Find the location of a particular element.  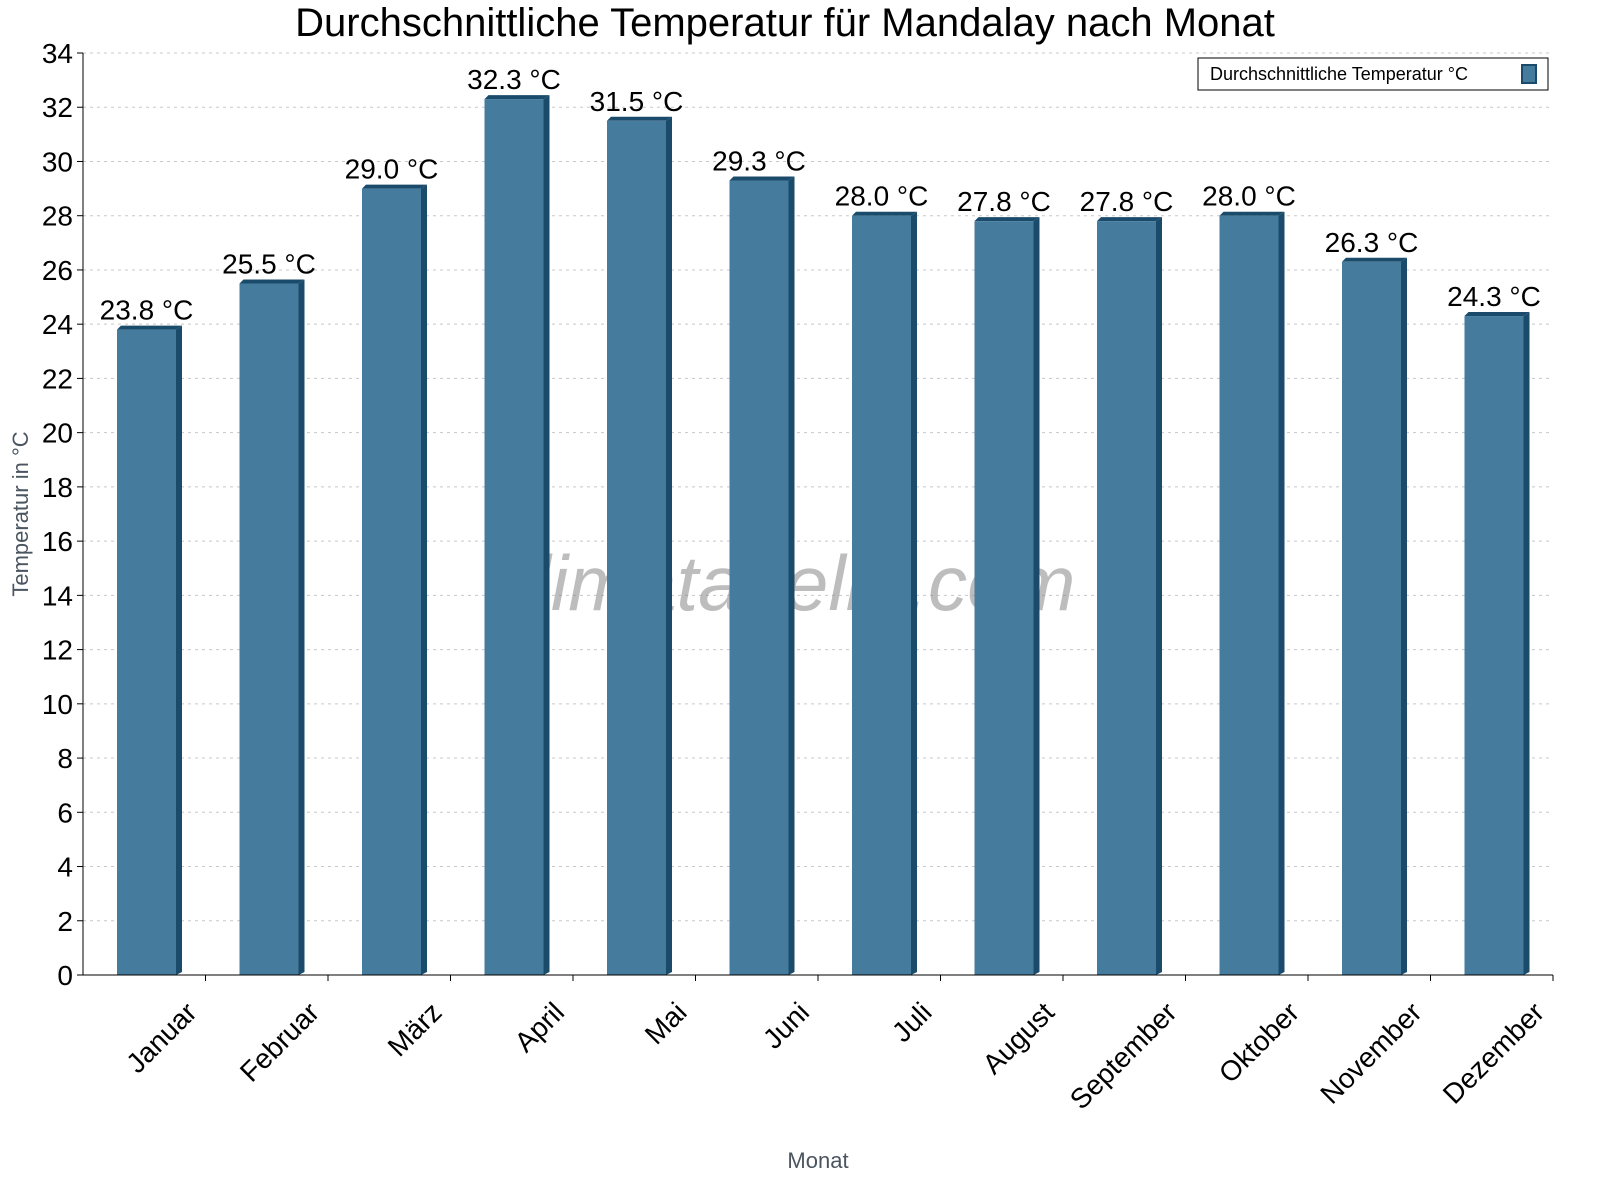

data-label: 32.3 °C is located at coordinates (514, 79).